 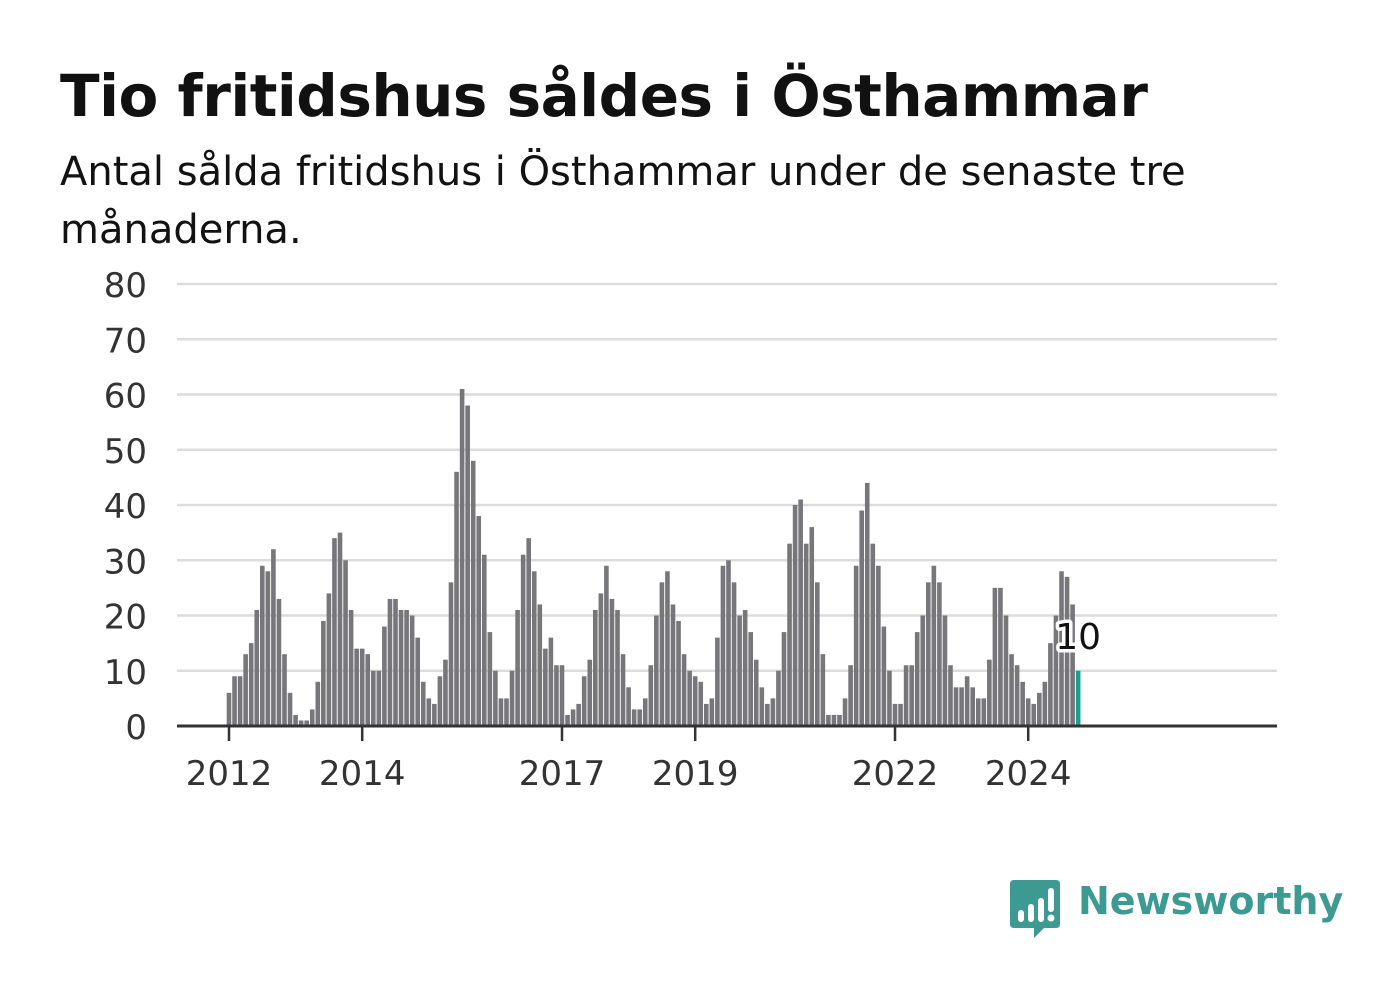 What do you see at coordinates (125, 673) in the screenshot?
I see `y-tick-label: 10` at bounding box center [125, 673].